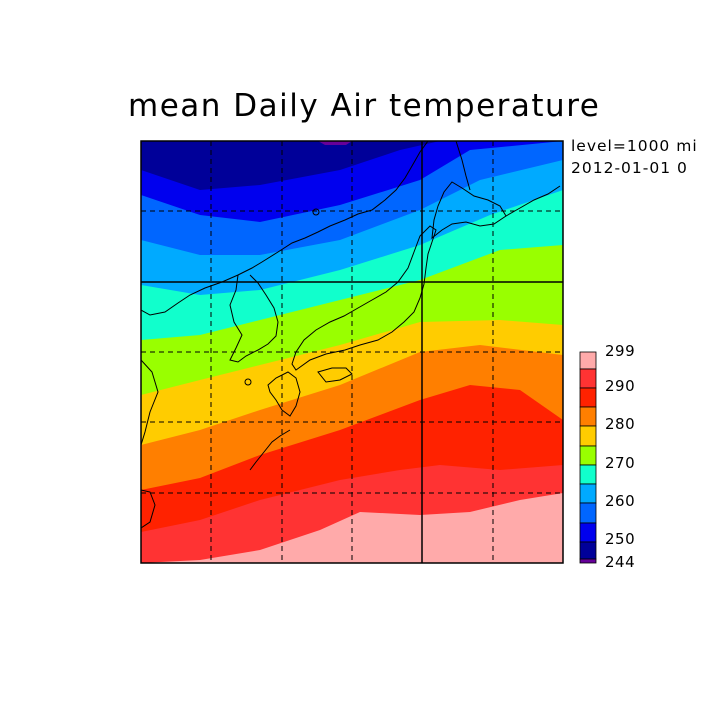 The image size is (704, 704). What do you see at coordinates (469, 210) in the screenshot?
I see `coastline-hokkaido` at bounding box center [469, 210].